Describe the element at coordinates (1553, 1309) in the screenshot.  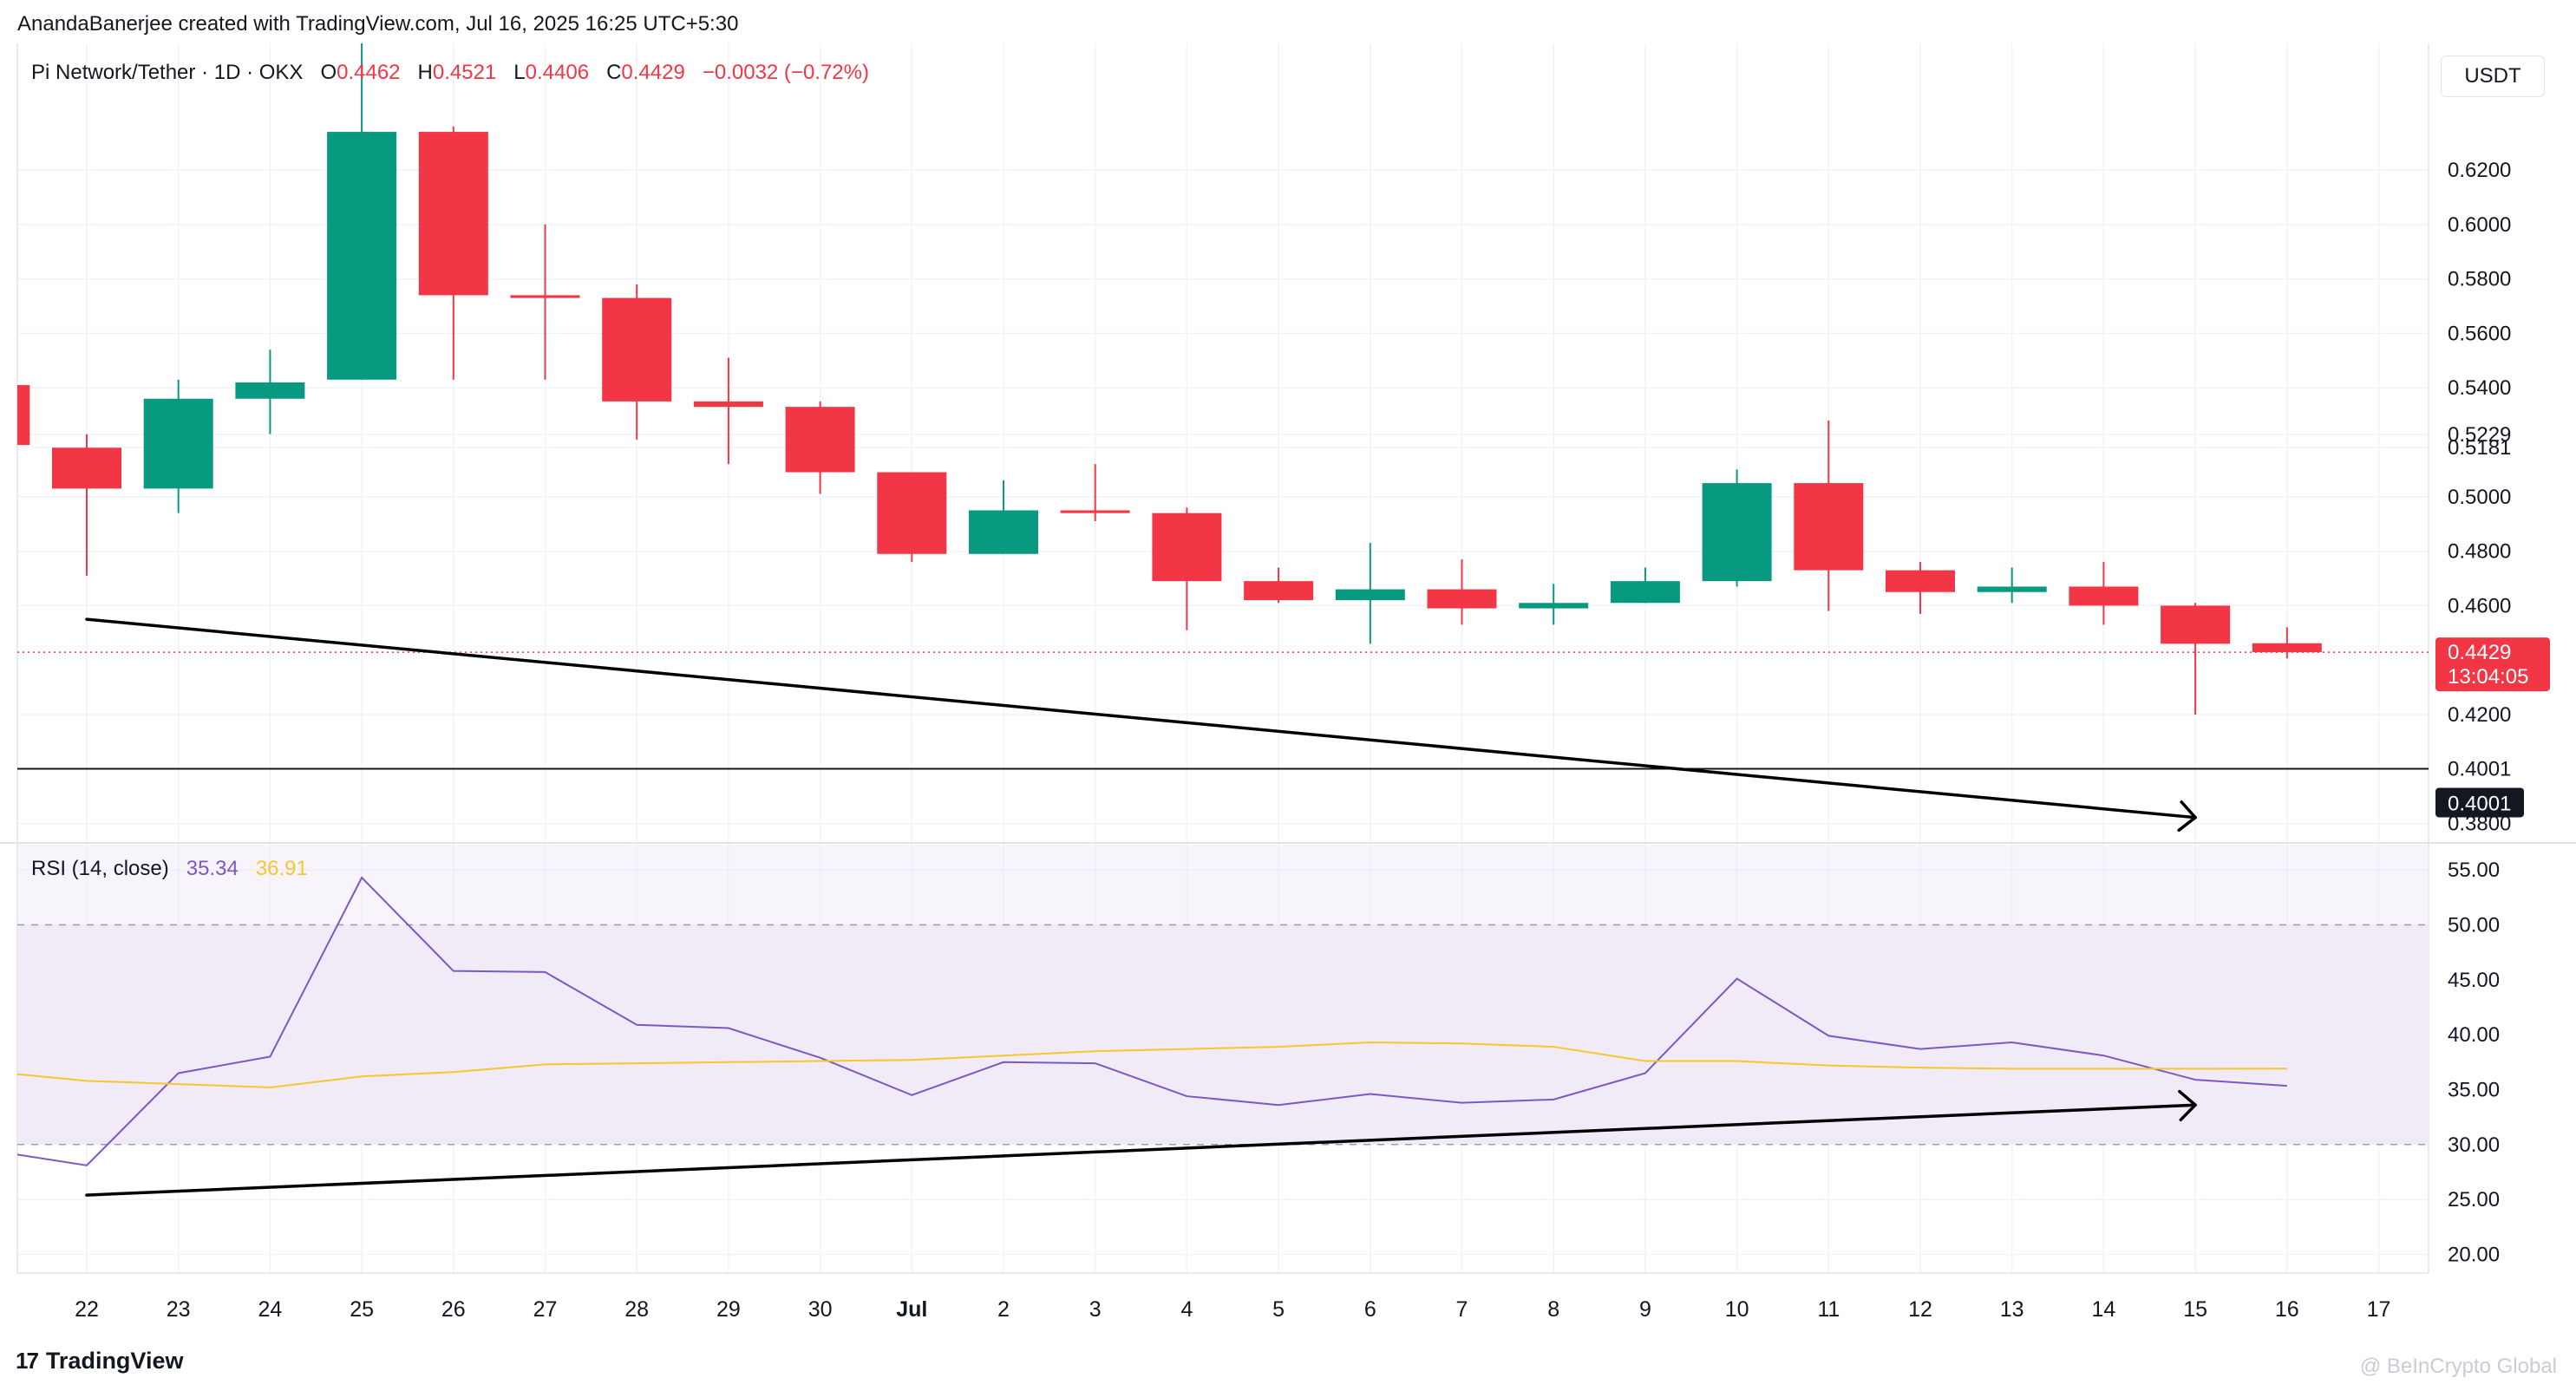
I see `time-tick-label: 8` at that location.